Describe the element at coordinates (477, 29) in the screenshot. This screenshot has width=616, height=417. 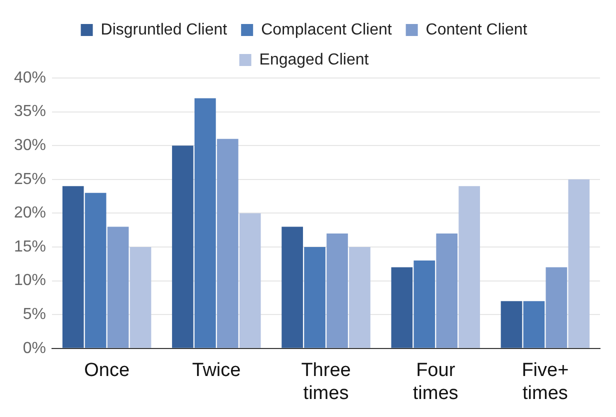
I see `legend-label: Content Client` at that location.